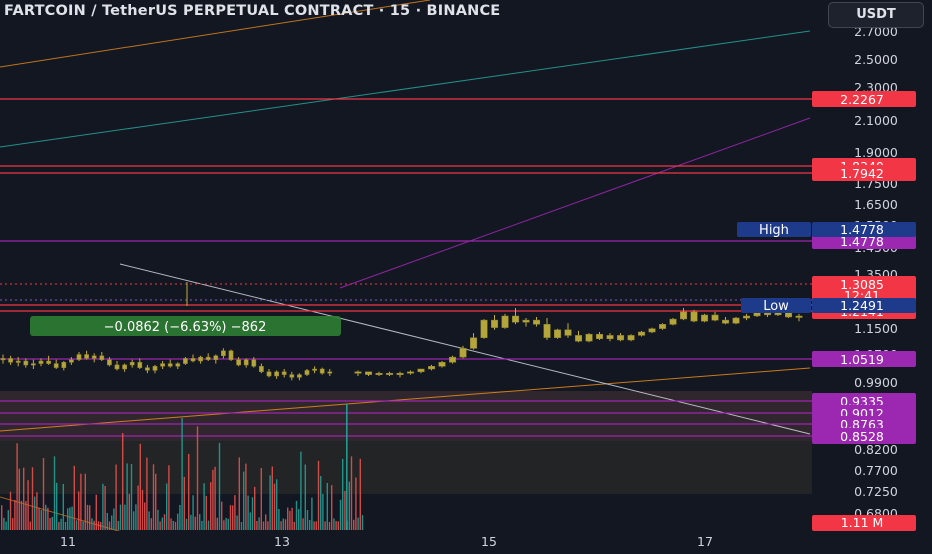 Image resolution: width=932 pixels, height=554 pixels. I want to click on price-tick-label: 0.8200, so click(876, 449).